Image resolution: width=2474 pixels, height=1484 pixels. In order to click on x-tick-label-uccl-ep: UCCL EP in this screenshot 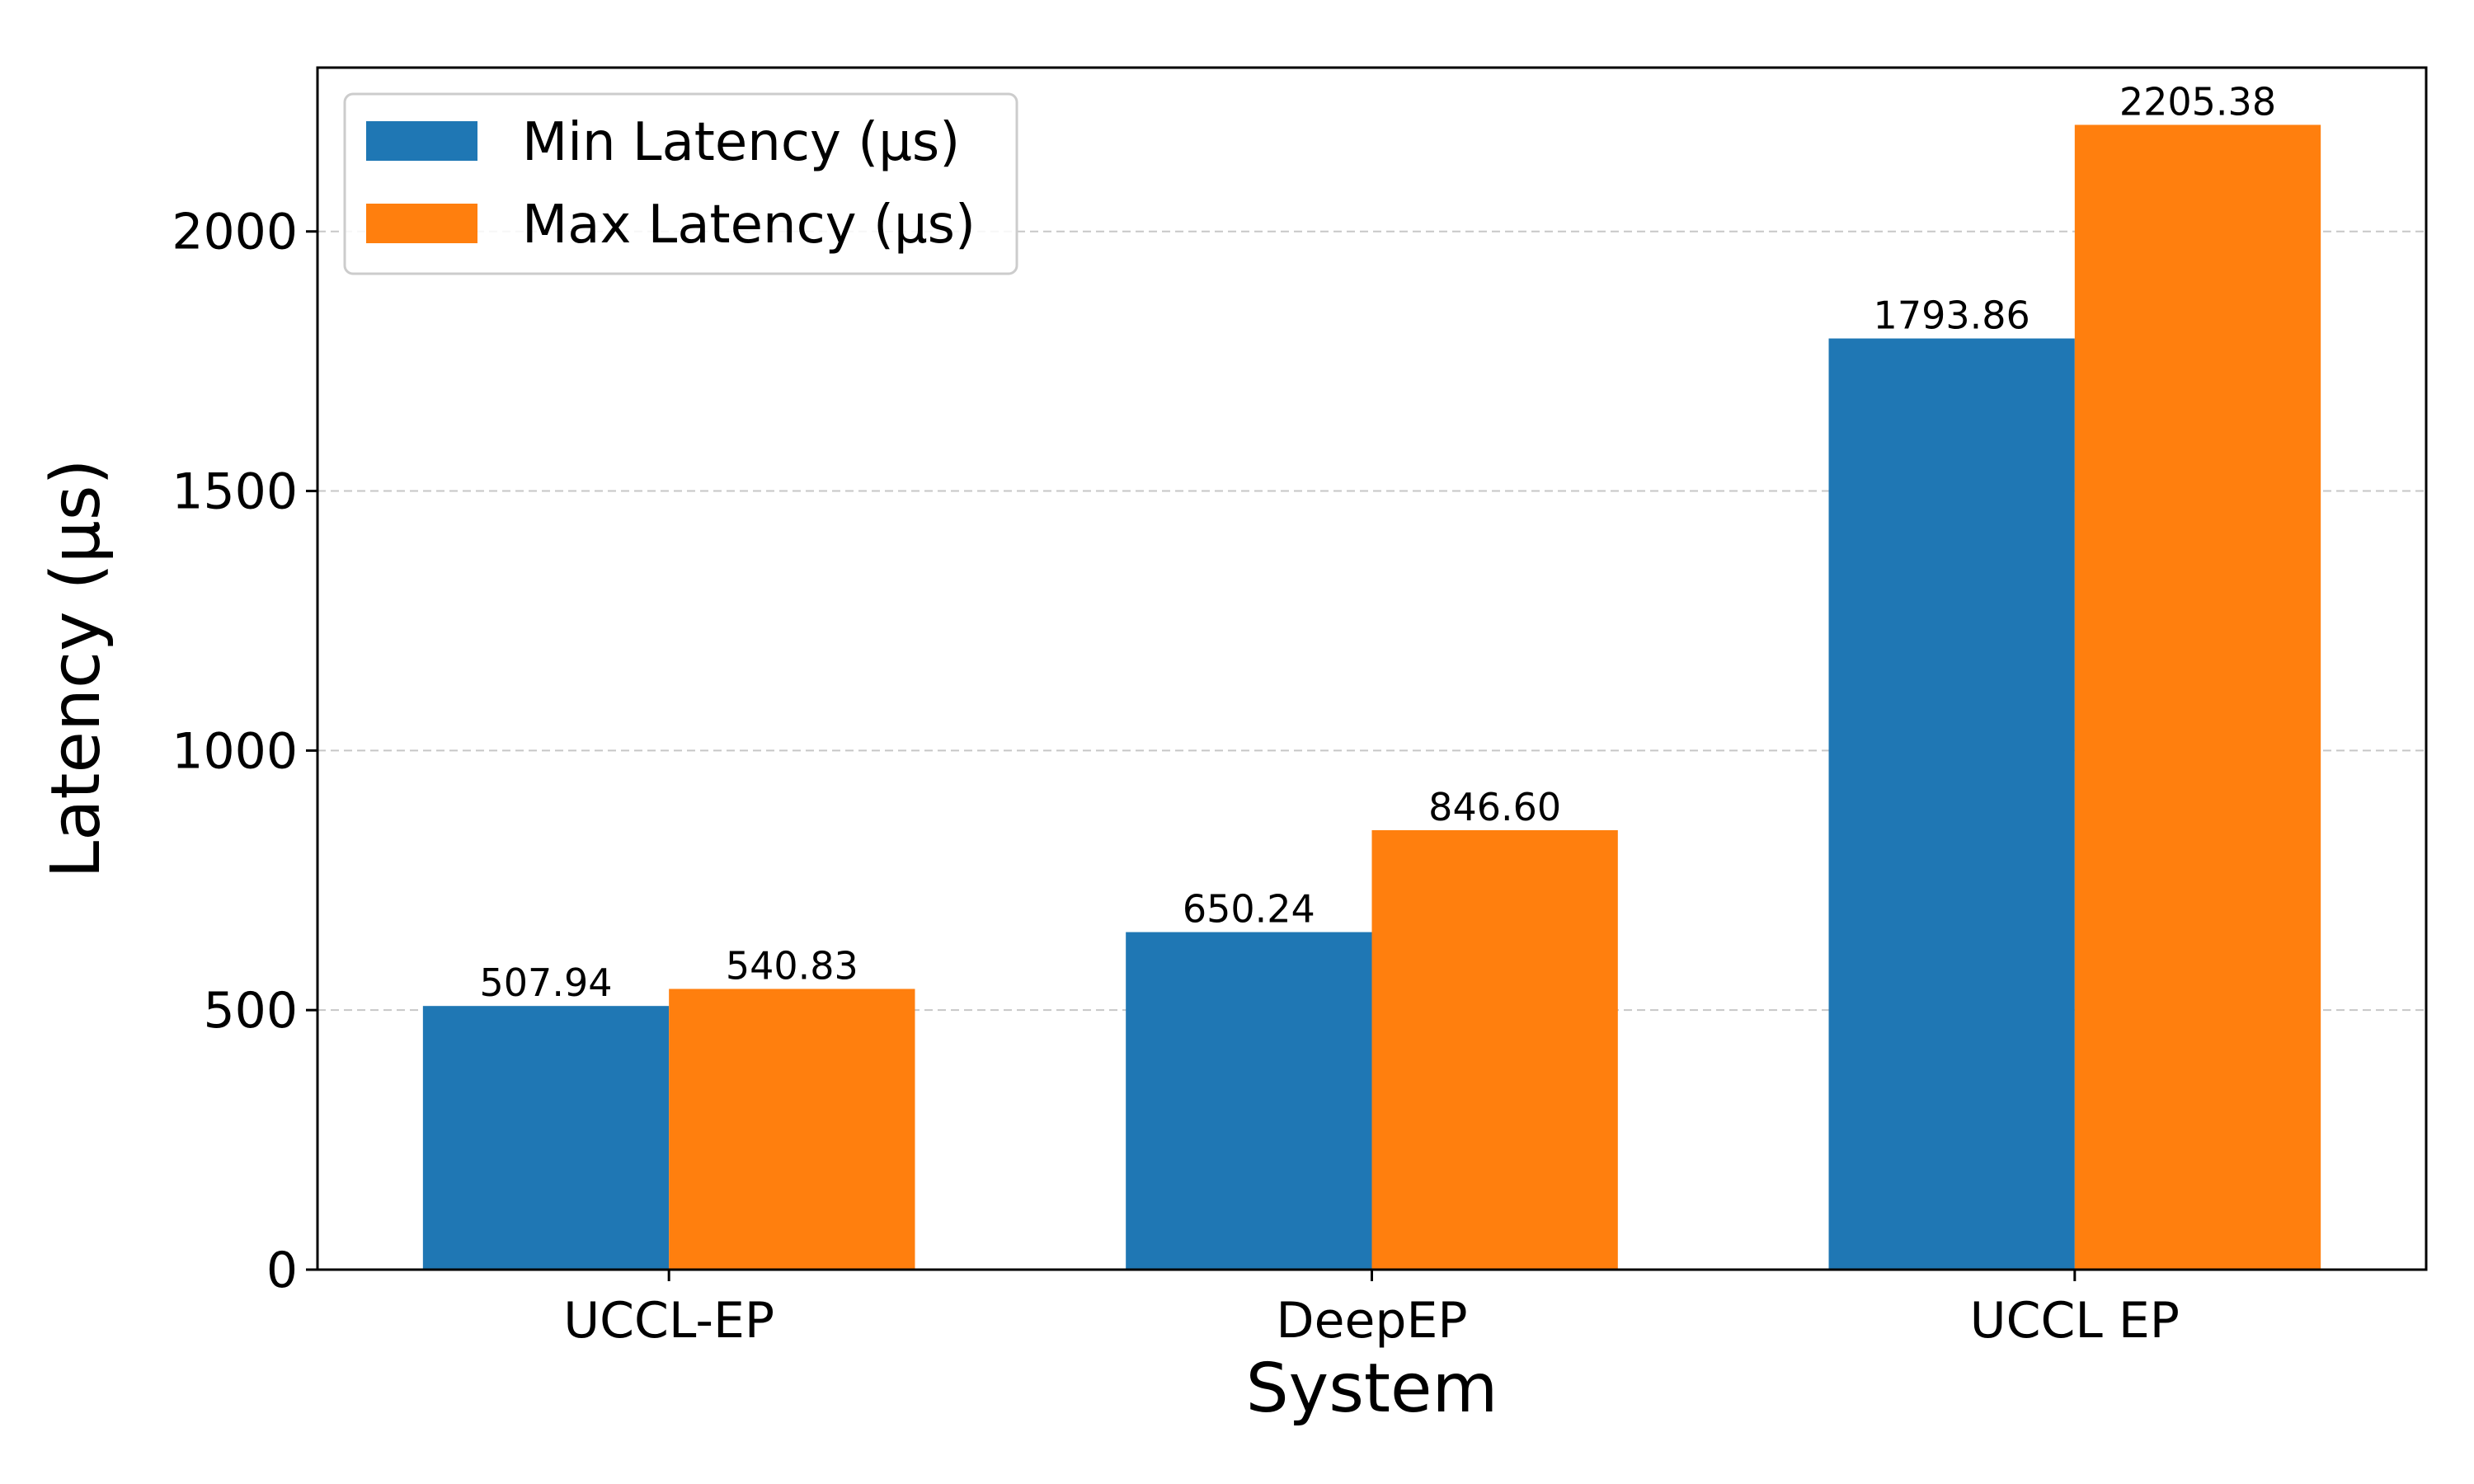, I will do `click(2075, 1321)`.